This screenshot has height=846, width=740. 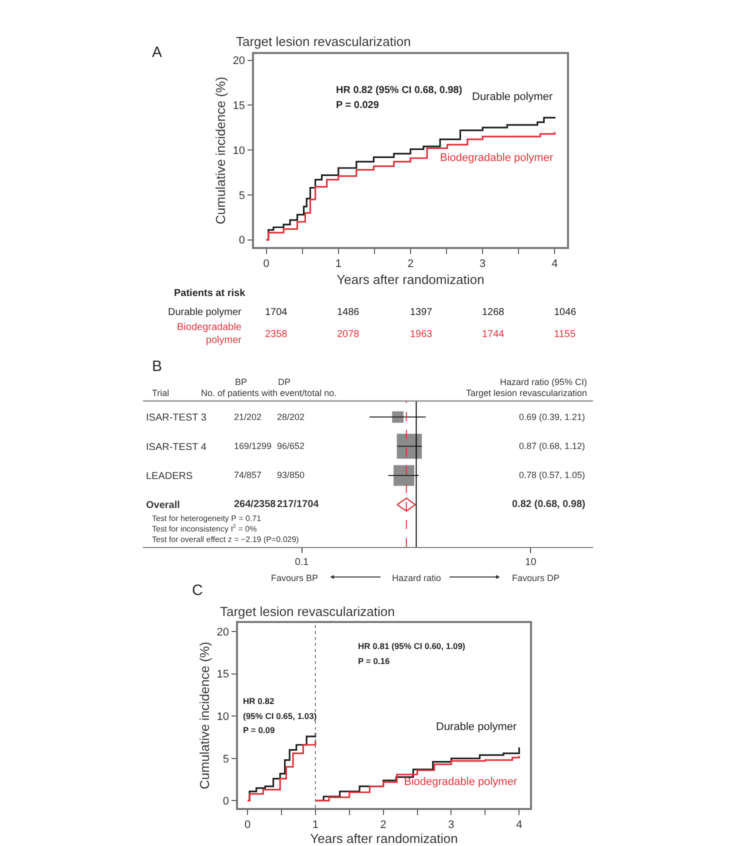 What do you see at coordinates (294, 578) in the screenshot?
I see `text: Favours BP` at bounding box center [294, 578].